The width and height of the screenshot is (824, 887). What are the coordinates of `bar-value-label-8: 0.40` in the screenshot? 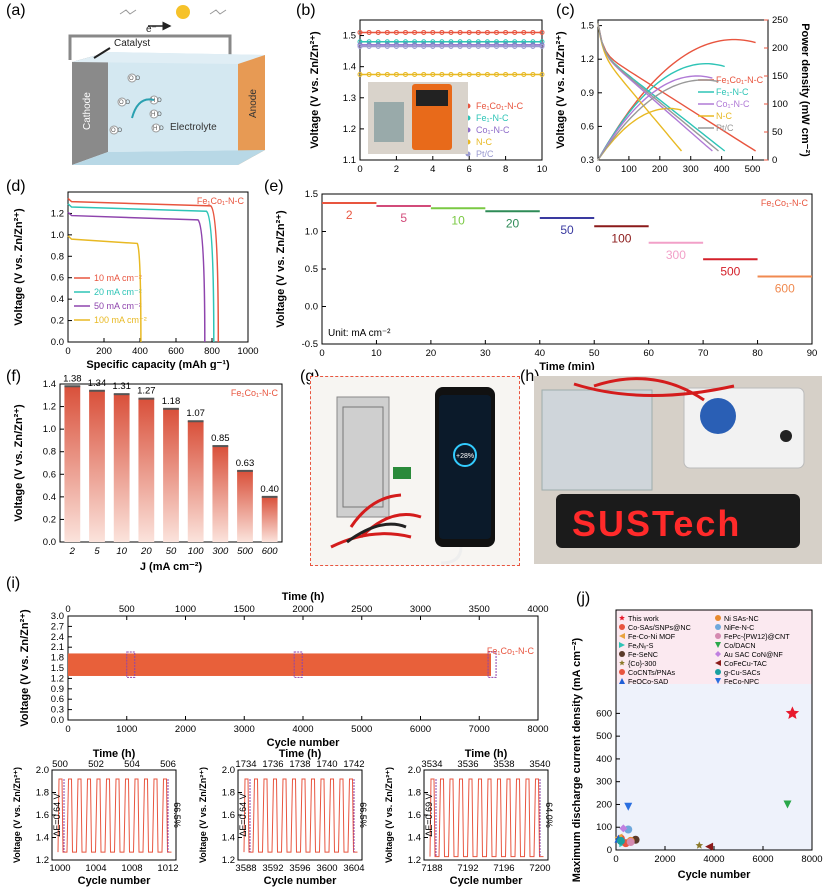 It's located at (269, 489).